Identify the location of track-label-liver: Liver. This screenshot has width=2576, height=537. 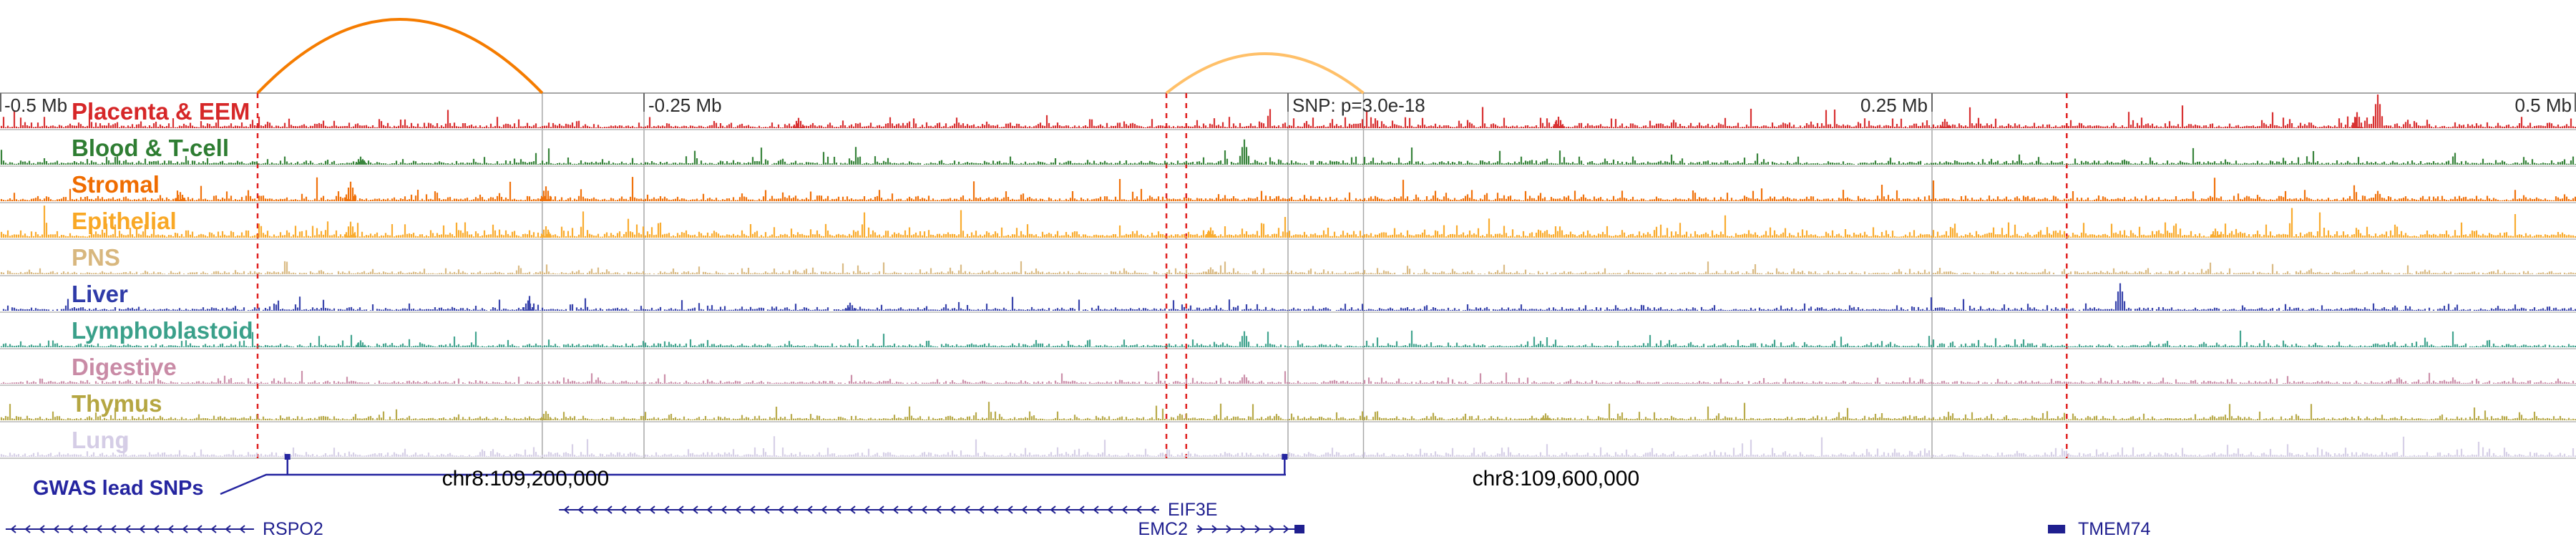
(100, 294).